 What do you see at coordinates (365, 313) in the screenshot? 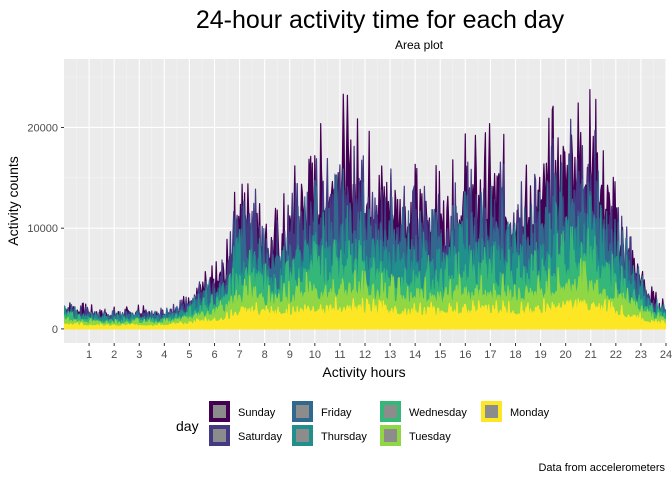
I see `area-series-monday` at bounding box center [365, 313].